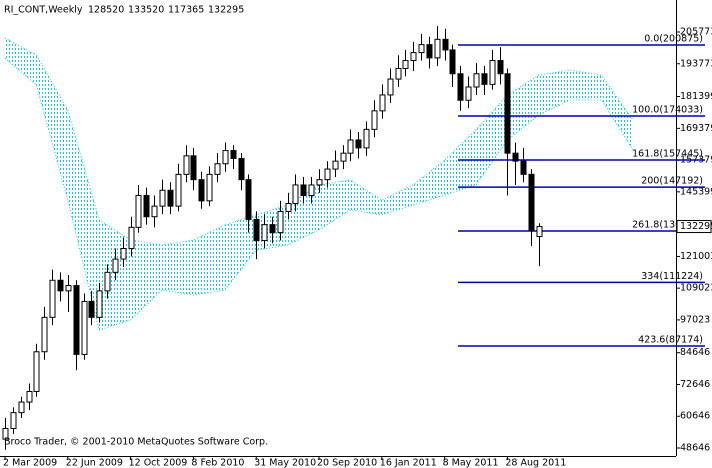 The width and height of the screenshot is (712, 468). What do you see at coordinates (696, 128) in the screenshot?
I see `y-tick-label: 169379` at bounding box center [696, 128].